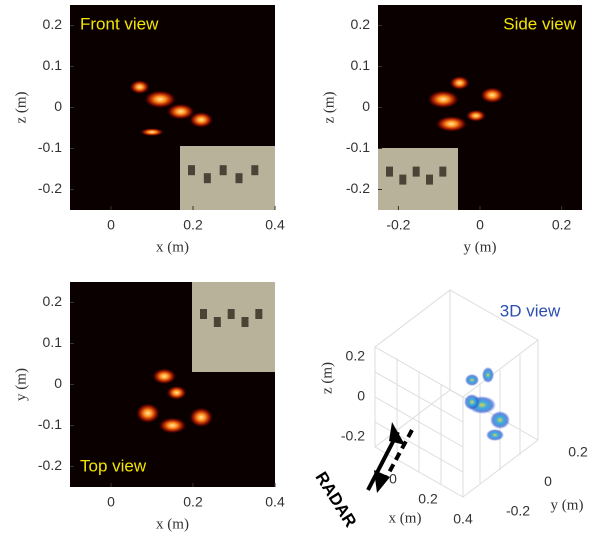 Image resolution: width=603 pixels, height=552 pixels. I want to click on panel-title: Side view, so click(539, 23).